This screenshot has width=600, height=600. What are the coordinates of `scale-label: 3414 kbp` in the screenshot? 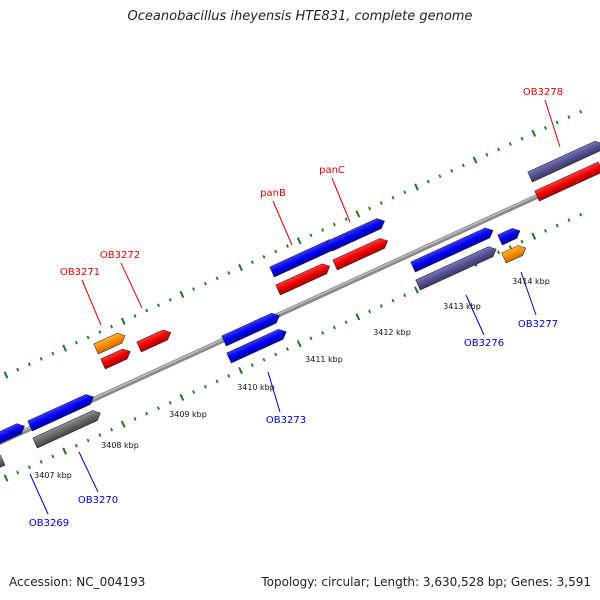 It's located at (531, 281).